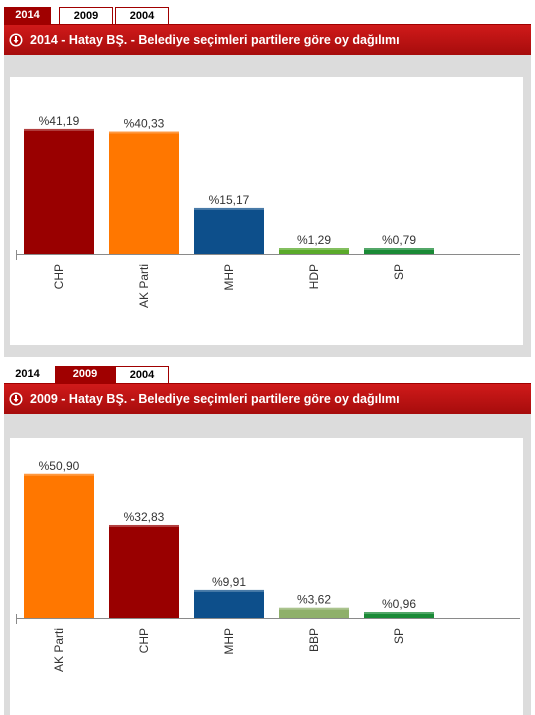 This screenshot has height=715, width=535. Describe the element at coordinates (229, 582) in the screenshot. I see `data-label: %9,91` at that location.